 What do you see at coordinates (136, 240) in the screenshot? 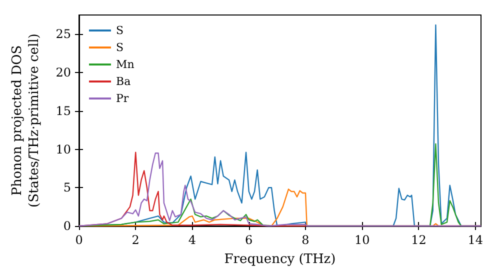
I see `x-tick-label: 2` at bounding box center [136, 240].